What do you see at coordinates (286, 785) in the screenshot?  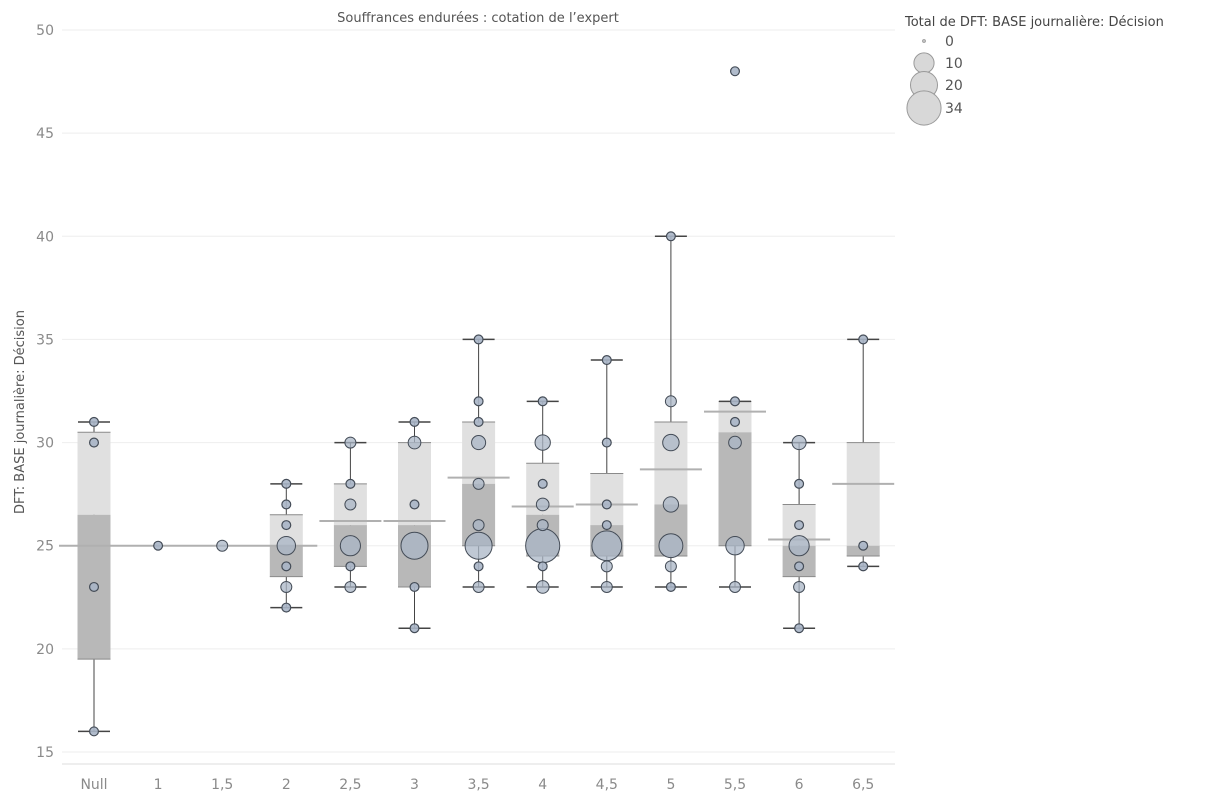 I see `x-tick-label: 2` at bounding box center [286, 785].